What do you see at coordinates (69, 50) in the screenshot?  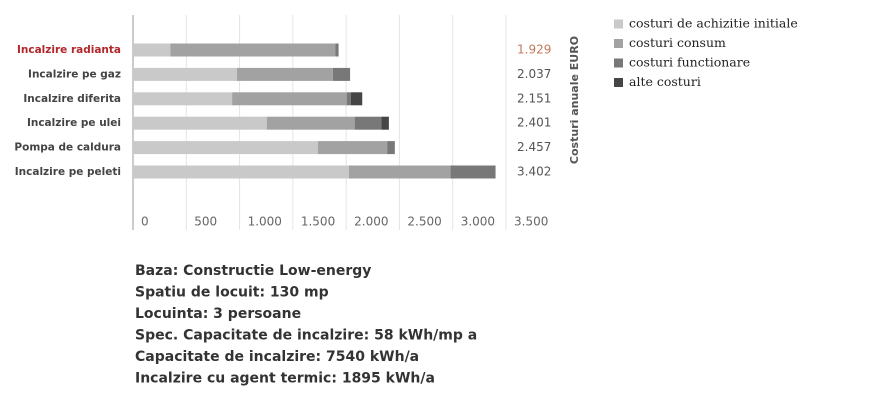 I see `category-label: Incalzire radianta` at bounding box center [69, 50].